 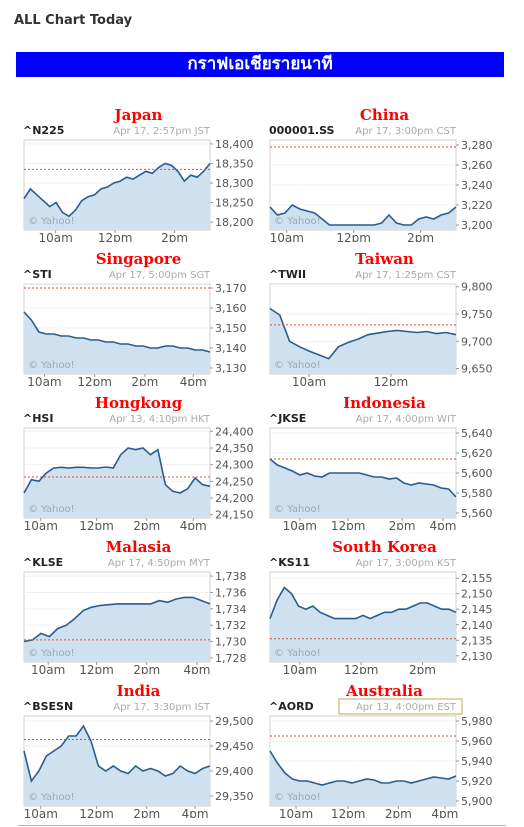 I want to click on timestamp-label: Apr 17, 5:00pm SGT, so click(x=160, y=275).